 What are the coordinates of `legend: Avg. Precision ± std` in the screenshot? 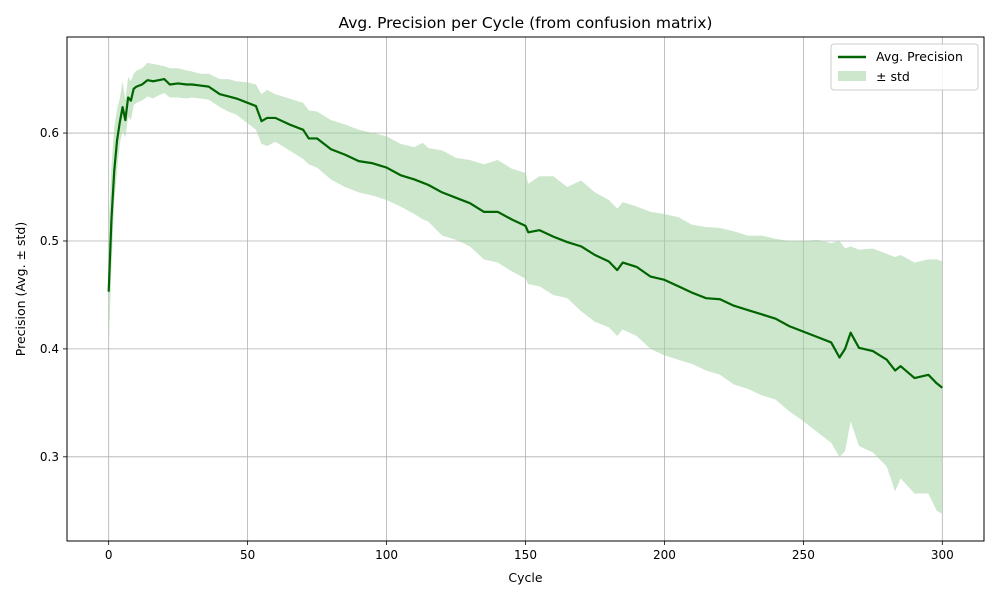 It's located at (904, 67).